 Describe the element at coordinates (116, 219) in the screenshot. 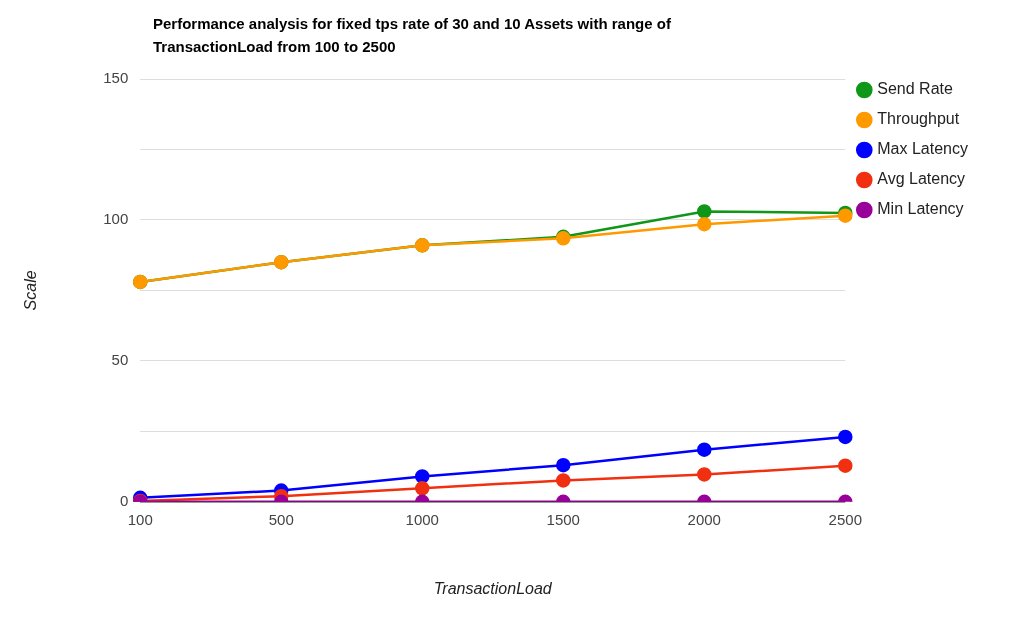

I see `y-tick-label: 100` at that location.